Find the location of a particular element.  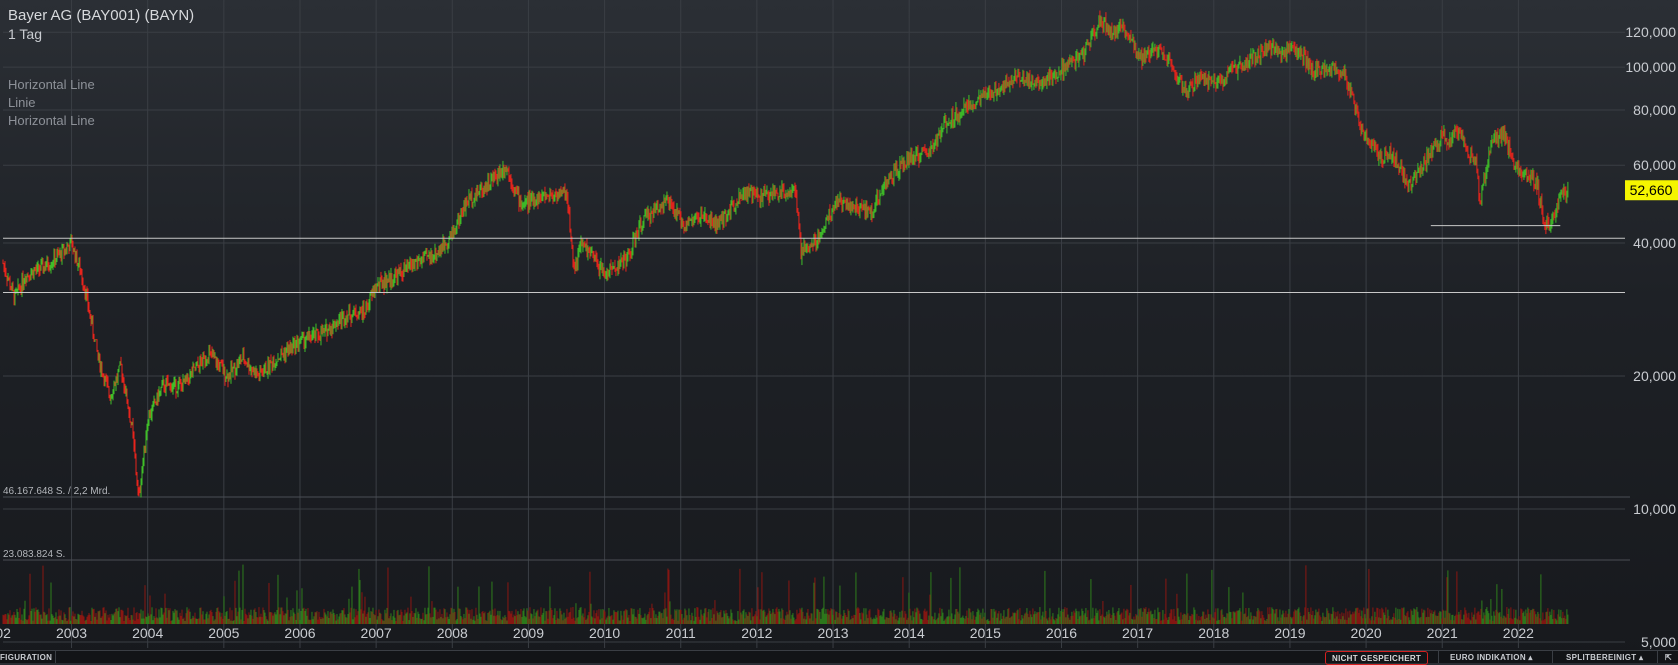

x-tick-label: 2015 is located at coordinates (985, 633).